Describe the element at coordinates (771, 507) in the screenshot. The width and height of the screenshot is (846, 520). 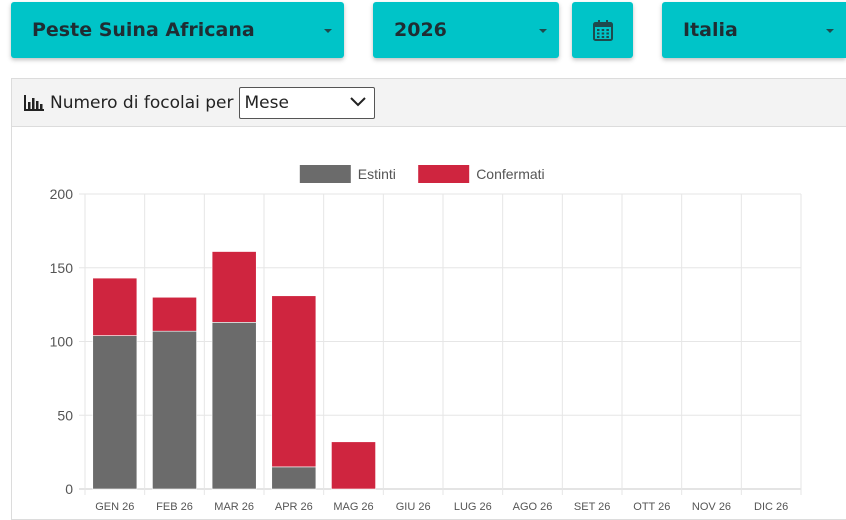
I see `x-tick-label: DIC 26` at that location.